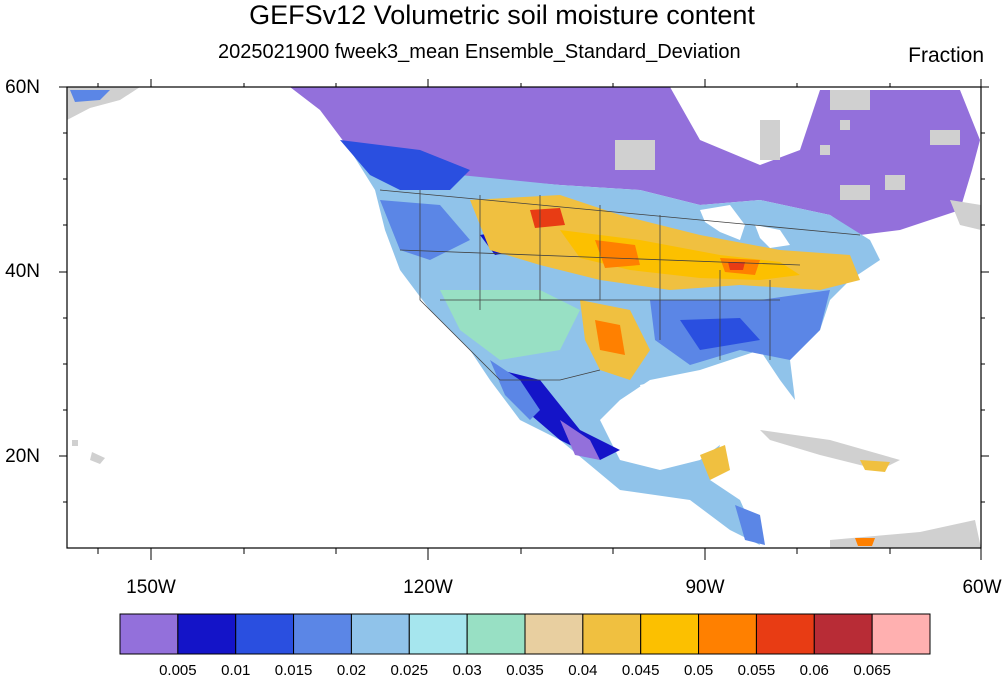 The image size is (1004, 680). I want to click on lon-label-60w: 60W, so click(982, 587).